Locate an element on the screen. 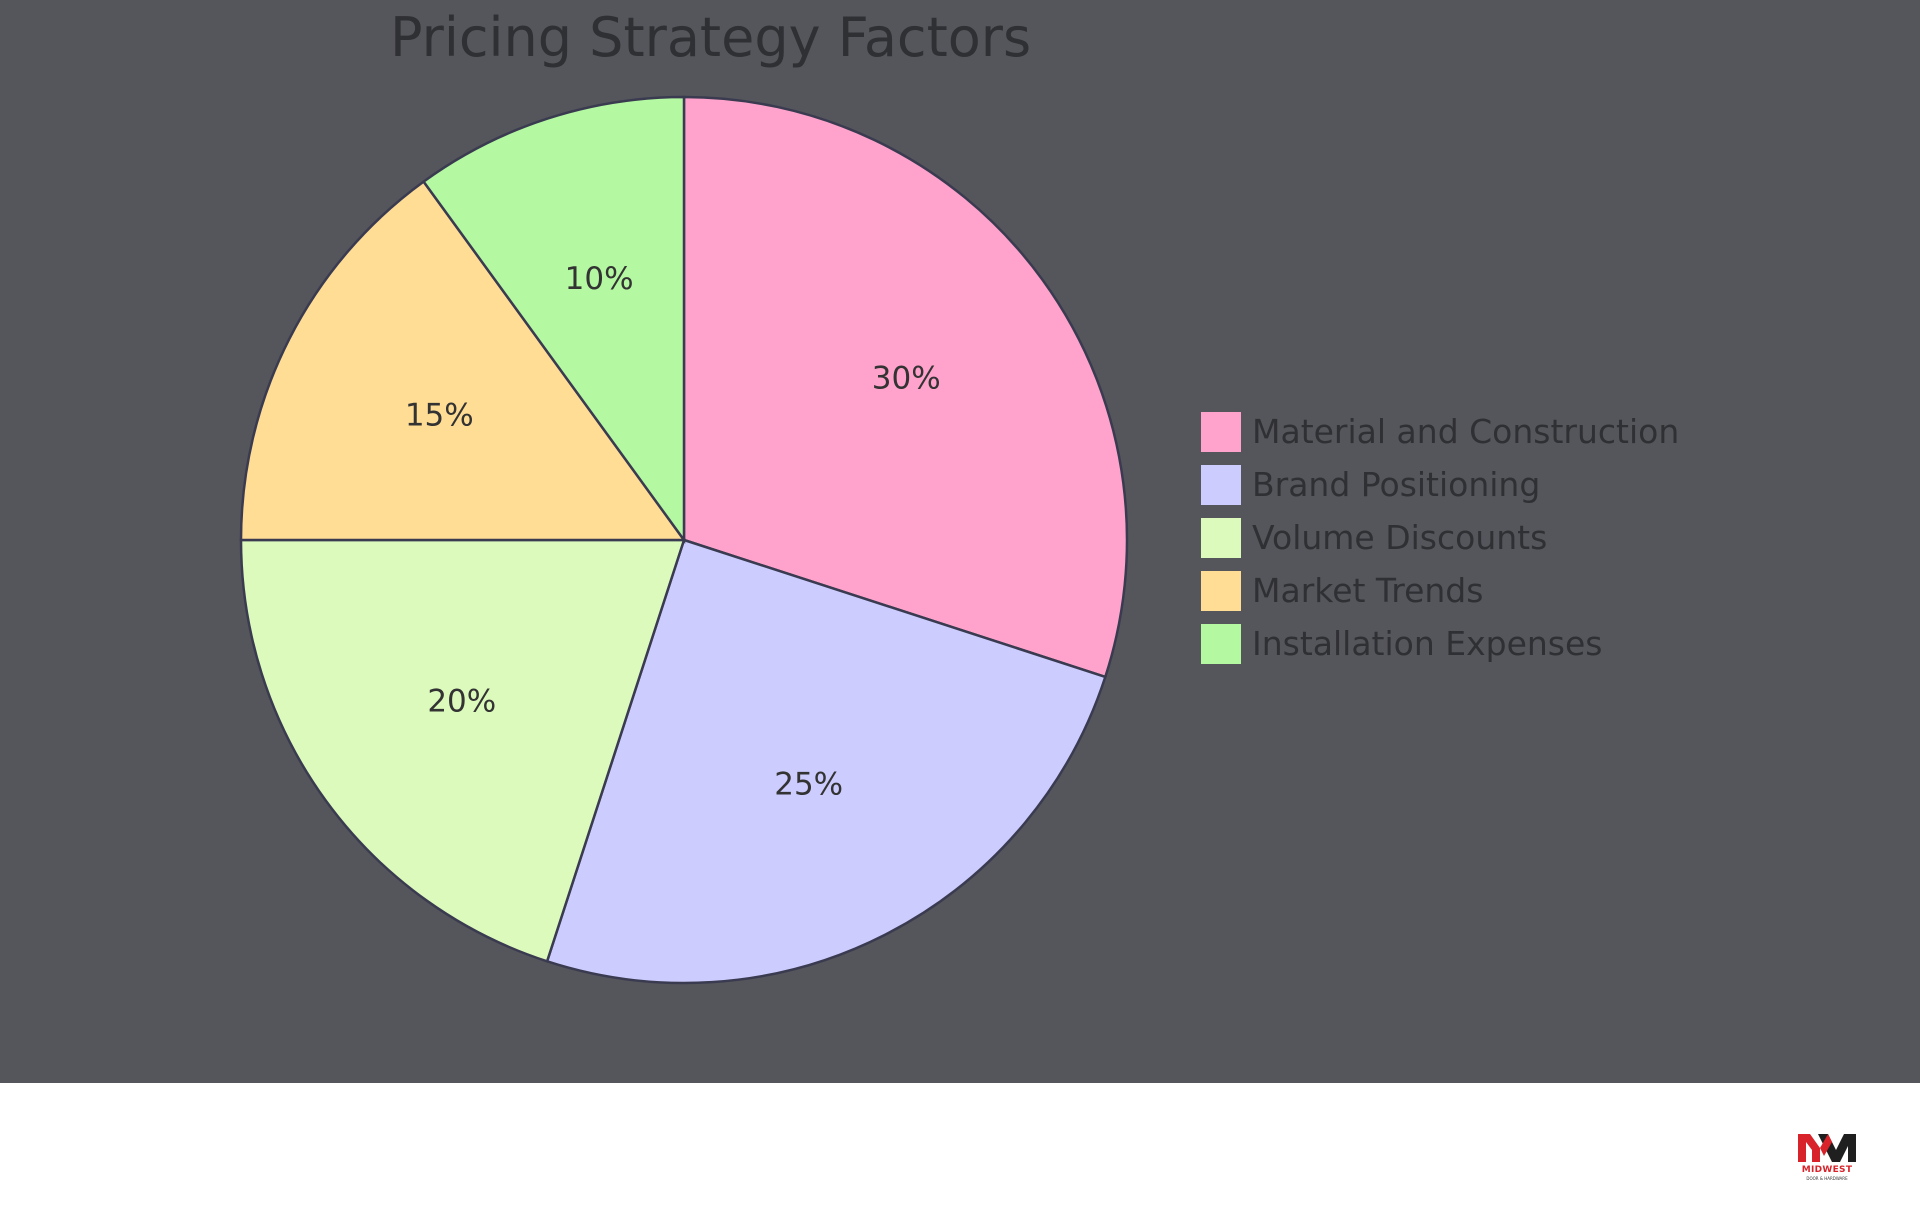 The image size is (1920, 1215). legend-label-1: Brand Positioning is located at coordinates (1396, 484).